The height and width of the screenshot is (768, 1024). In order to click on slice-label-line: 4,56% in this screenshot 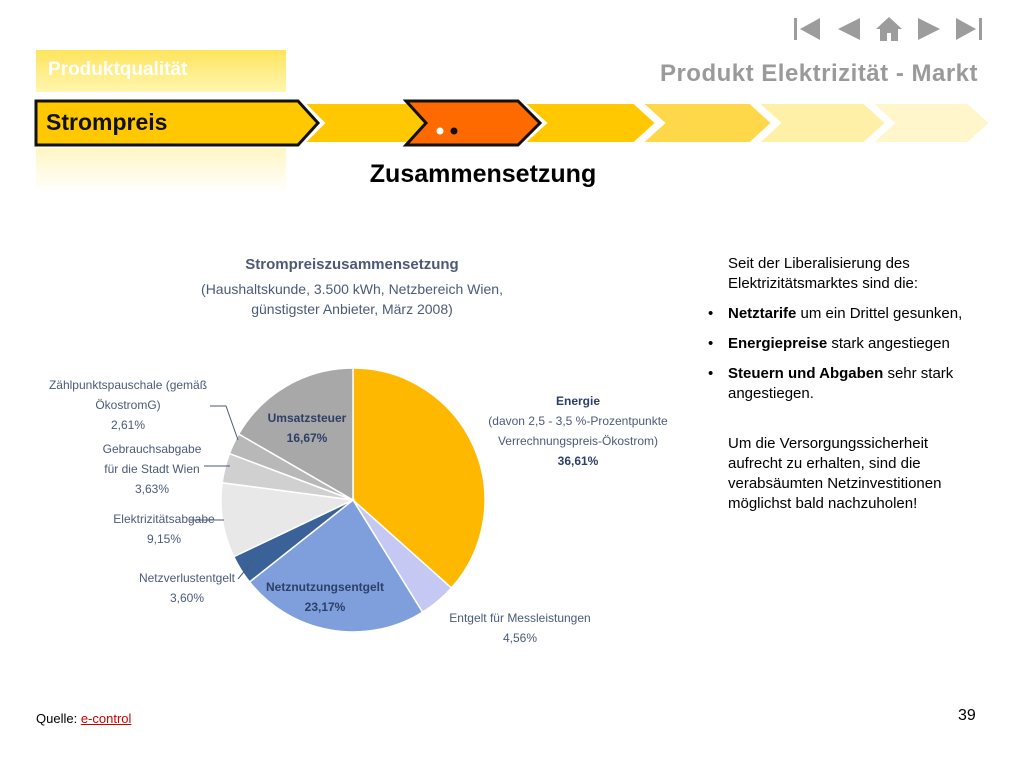, I will do `click(520, 638)`.